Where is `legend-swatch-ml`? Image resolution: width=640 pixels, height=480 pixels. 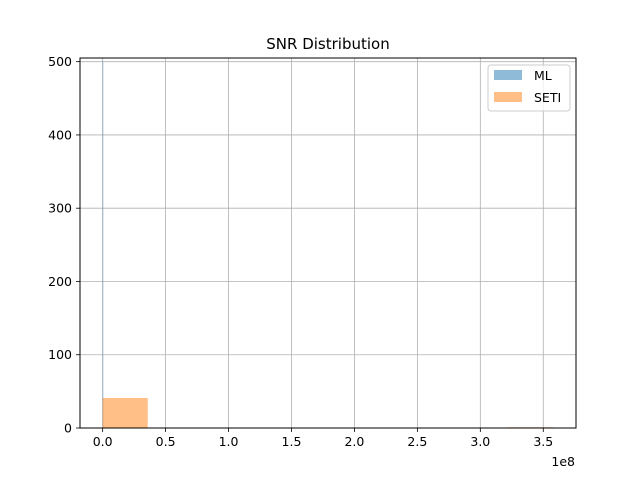 legend-swatch-ml is located at coordinates (508, 75).